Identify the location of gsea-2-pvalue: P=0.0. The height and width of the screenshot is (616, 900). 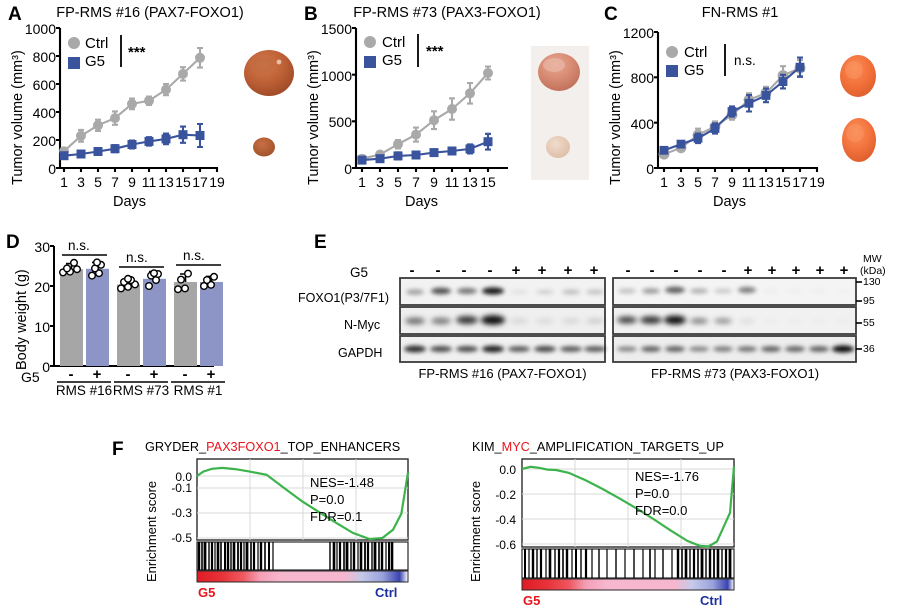
(652, 493).